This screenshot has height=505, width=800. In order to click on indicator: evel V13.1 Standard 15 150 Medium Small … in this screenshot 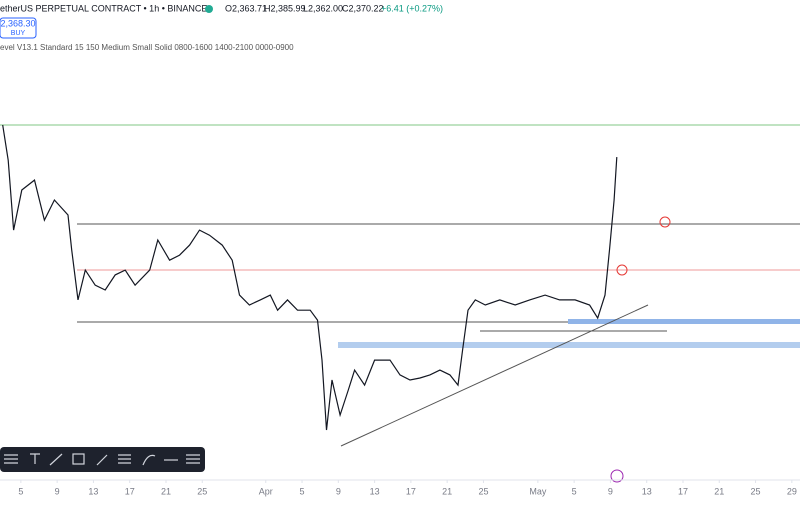, I will do `click(147, 47)`.